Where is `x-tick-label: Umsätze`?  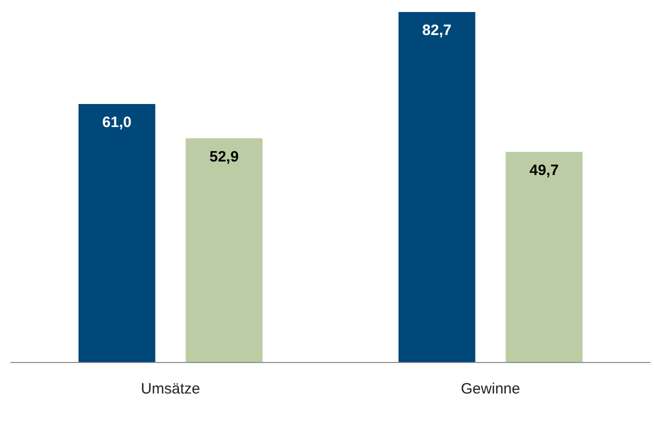
x-tick-label: Umsätze is located at coordinates (170, 389).